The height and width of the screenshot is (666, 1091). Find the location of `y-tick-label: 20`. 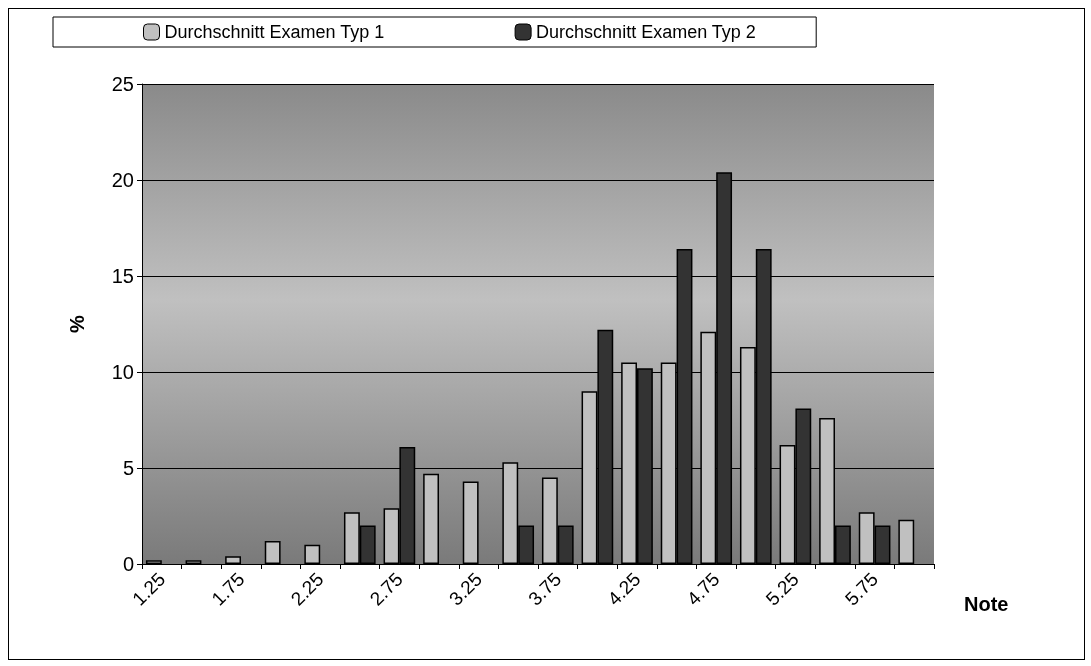

y-tick-label: 20 is located at coordinates (122, 180).